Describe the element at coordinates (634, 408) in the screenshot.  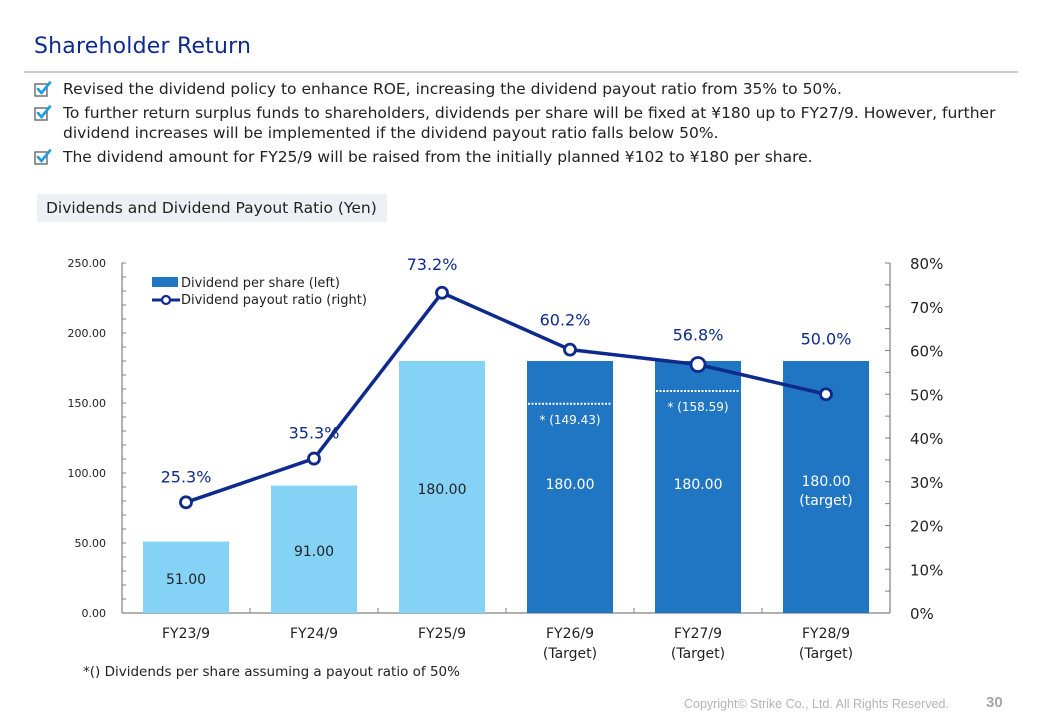
I see `reference-markers: * (149.43) * (158.59)` at that location.